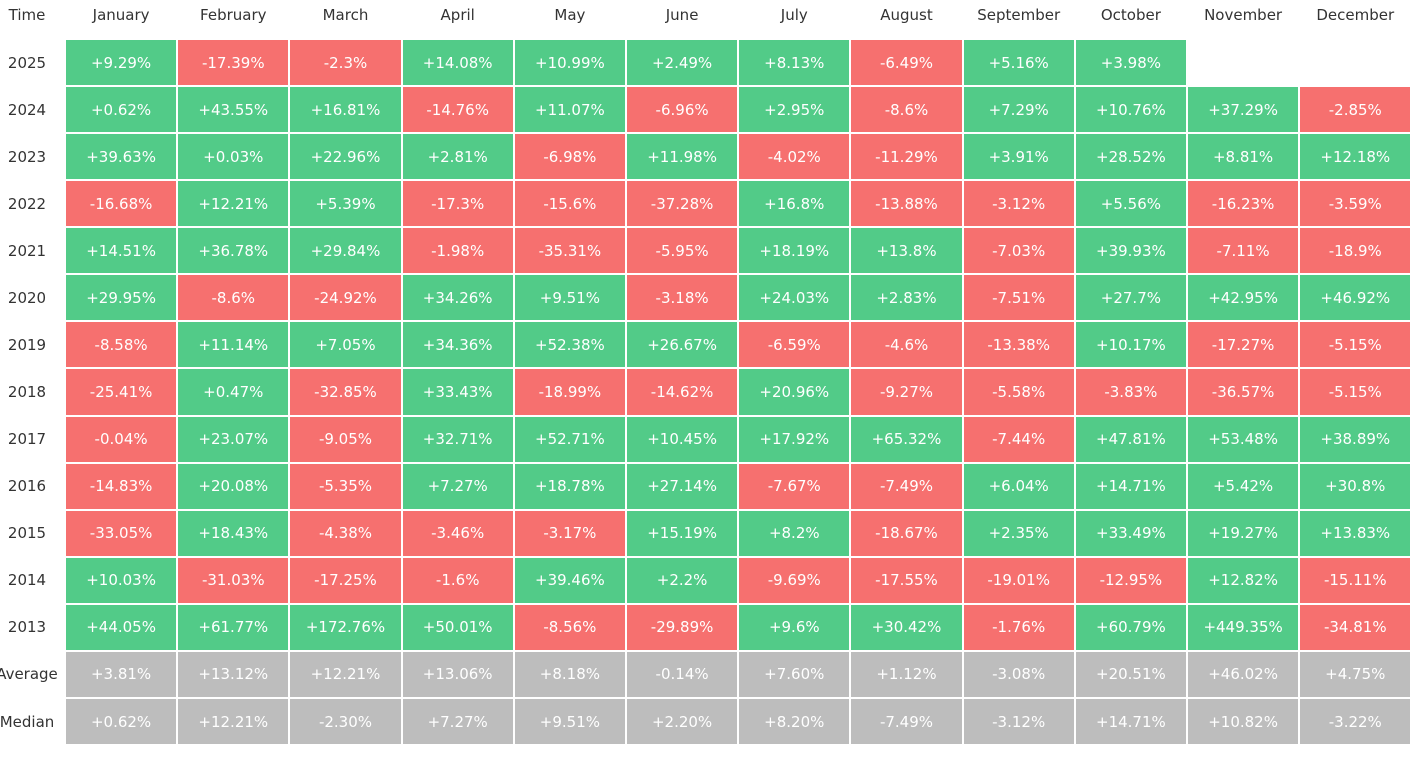 This screenshot has height=758, width=1415. I want to click on return-cell: +39.46%, so click(569, 580).